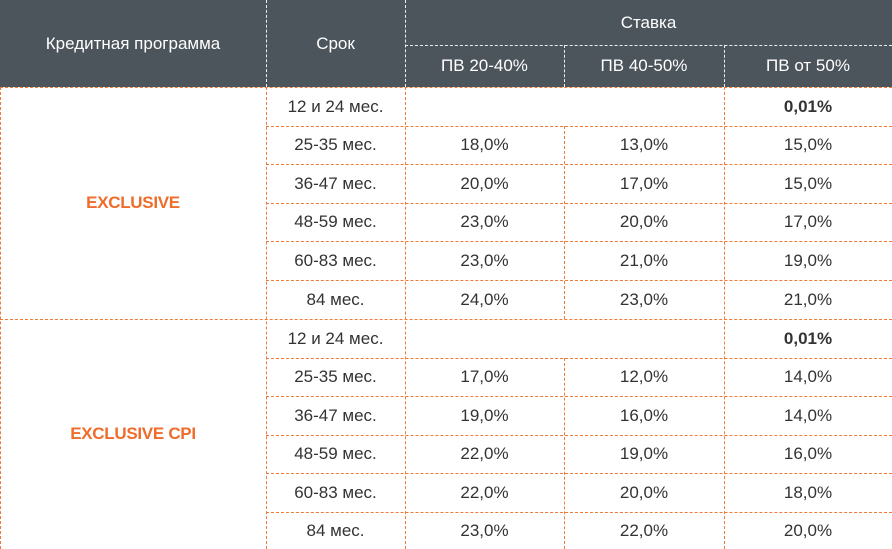  Describe the element at coordinates (133, 433) in the screenshot. I see `program-exclusive-cpi: EXCLUSIVE CPI` at that location.